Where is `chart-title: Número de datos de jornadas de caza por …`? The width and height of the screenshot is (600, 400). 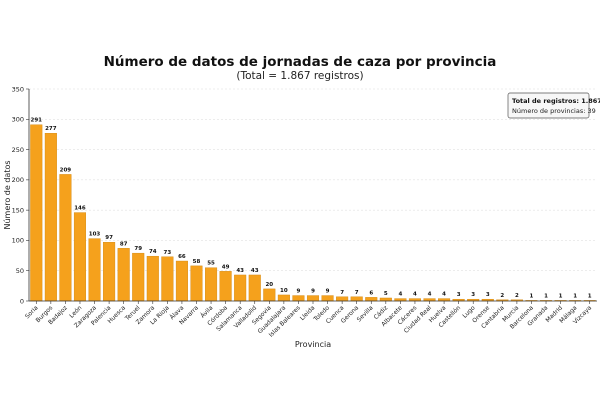
chart-title: Número de datos de jornadas de caza por … is located at coordinates (300, 62).